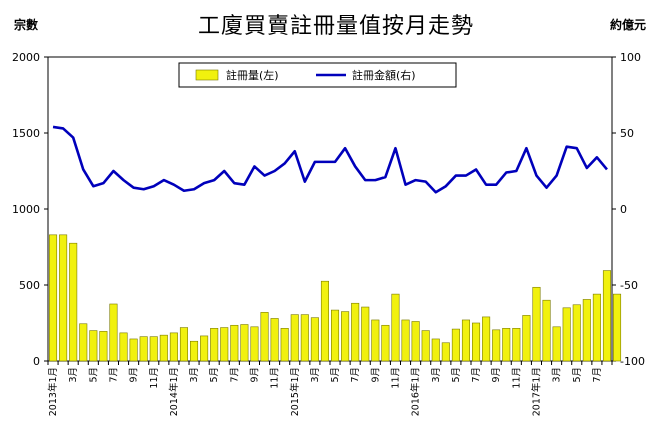 Image resolution: width=672 pixels, height=432 pixels. What do you see at coordinates (26, 25) in the screenshot?
I see `left-axis-unit: 宗數` at bounding box center [26, 25].